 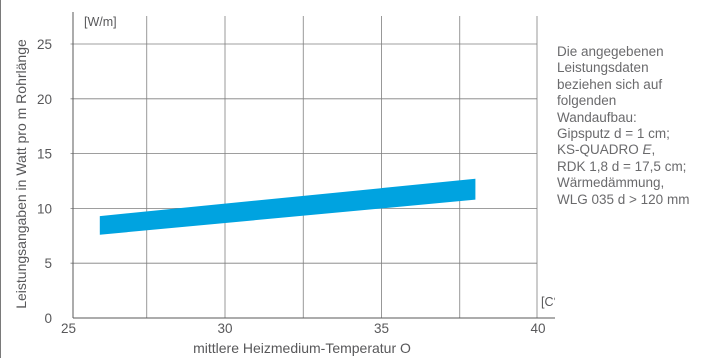 What do you see at coordinates (0, 179) in the screenshot?
I see `left-border-line` at bounding box center [0, 179].